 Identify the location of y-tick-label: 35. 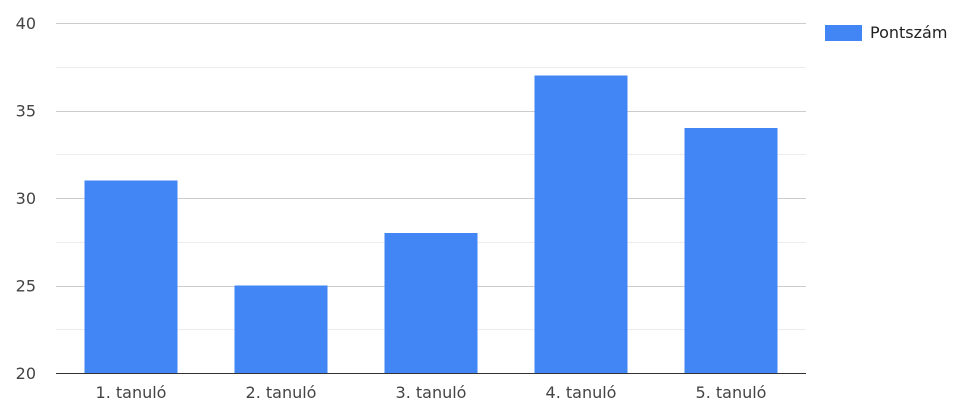
(26, 111).